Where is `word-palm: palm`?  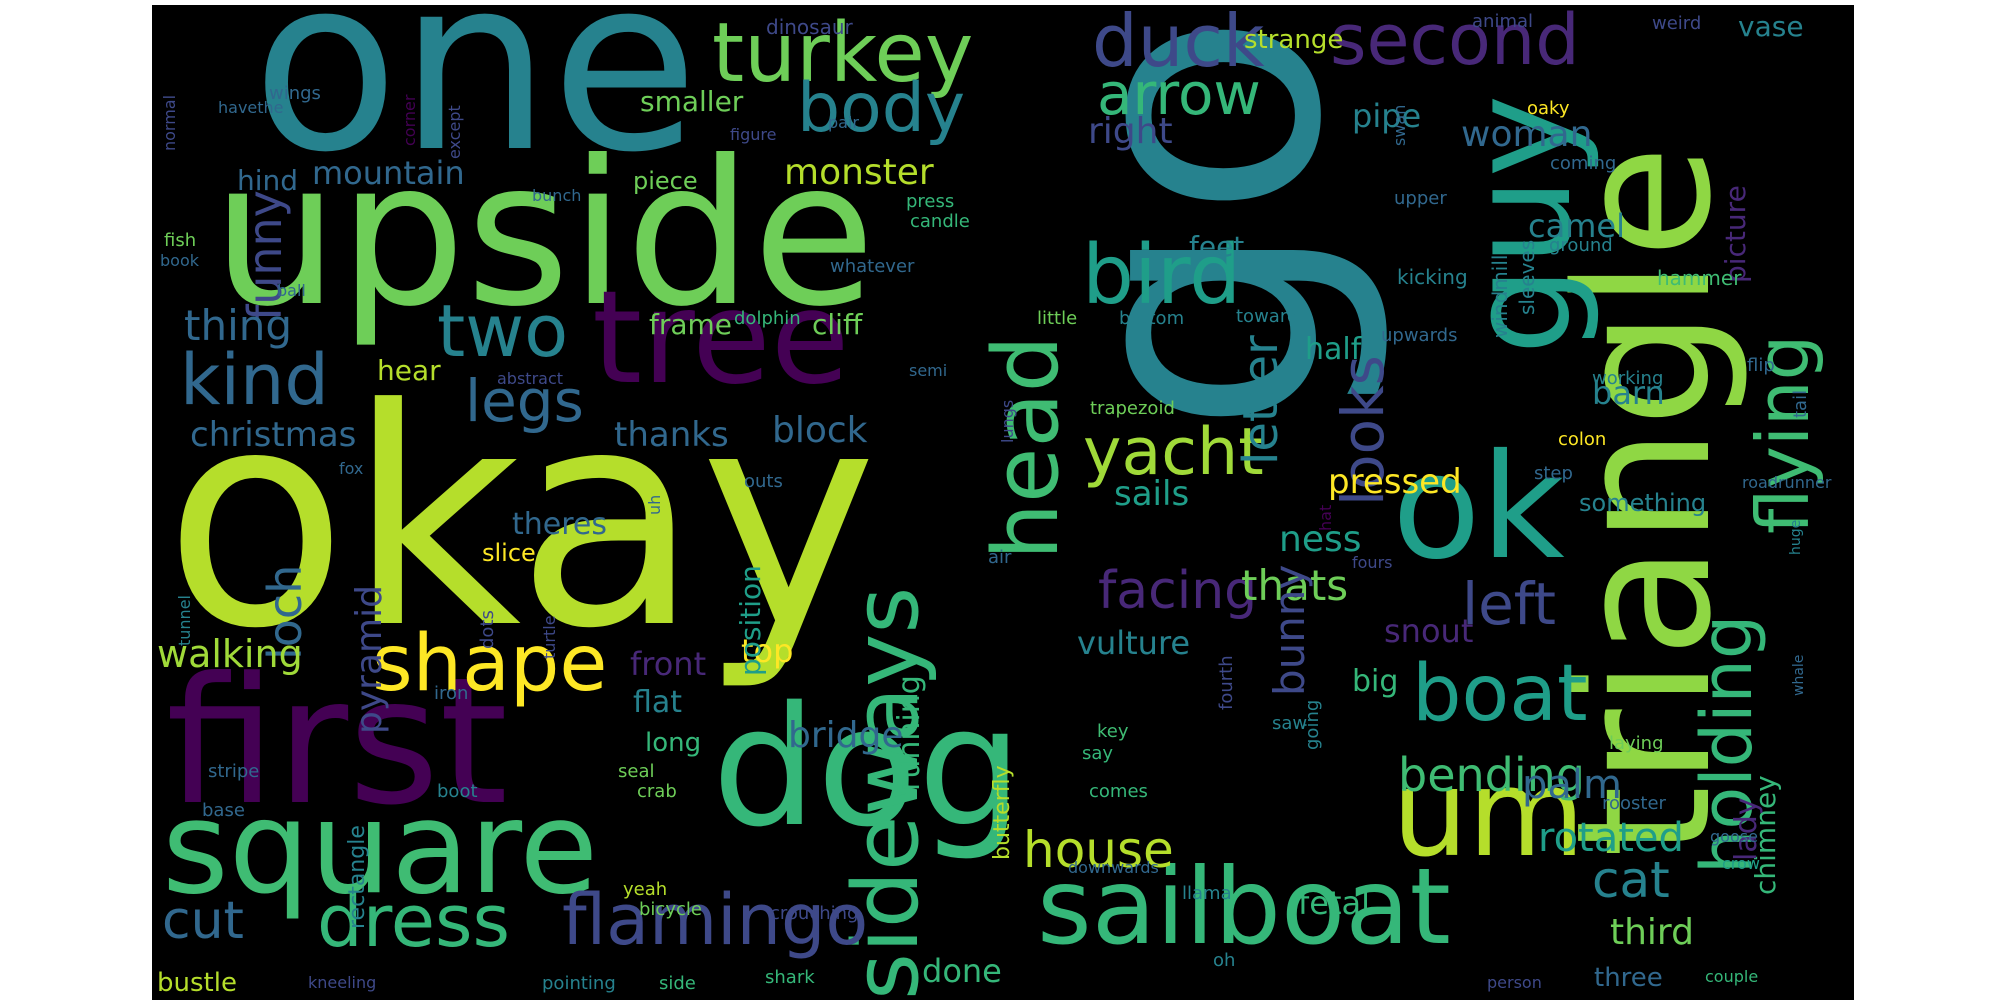 word-palm: palm is located at coordinates (1572, 785).